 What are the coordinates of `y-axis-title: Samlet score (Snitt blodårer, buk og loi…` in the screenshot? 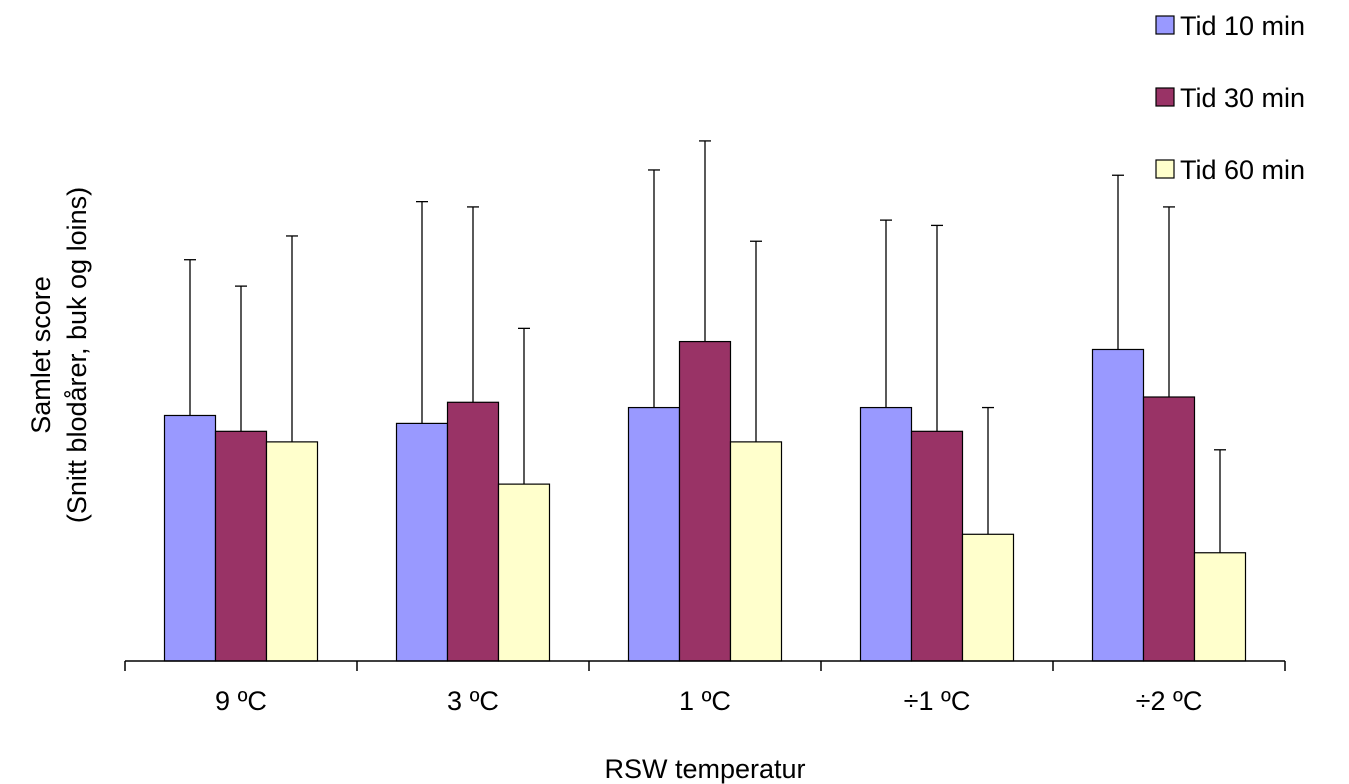 It's located at (59, 355).